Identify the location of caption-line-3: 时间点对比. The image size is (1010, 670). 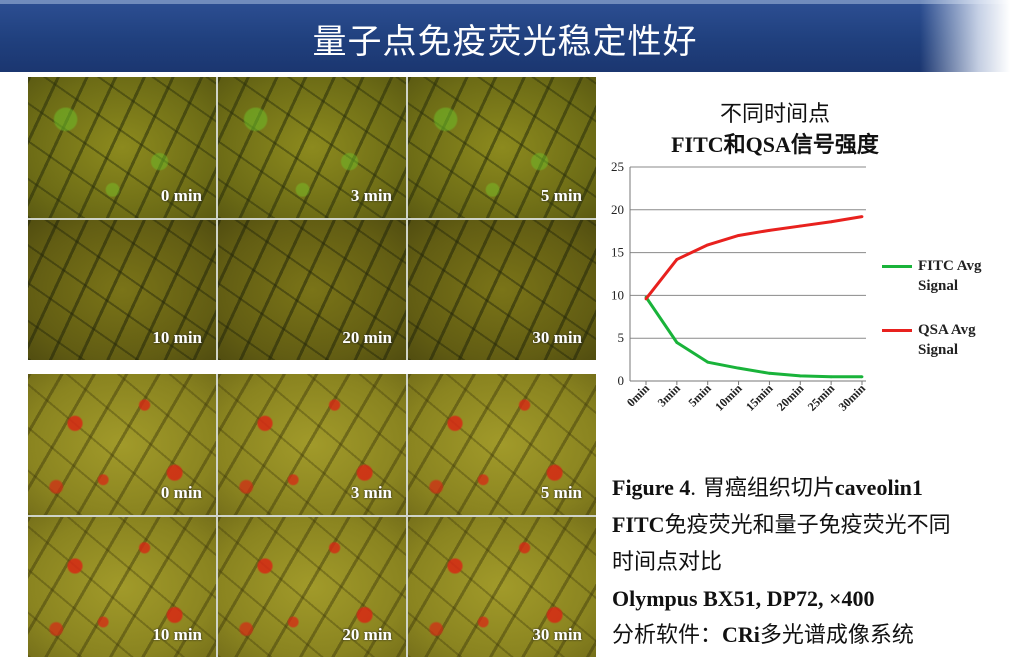
(811, 562).